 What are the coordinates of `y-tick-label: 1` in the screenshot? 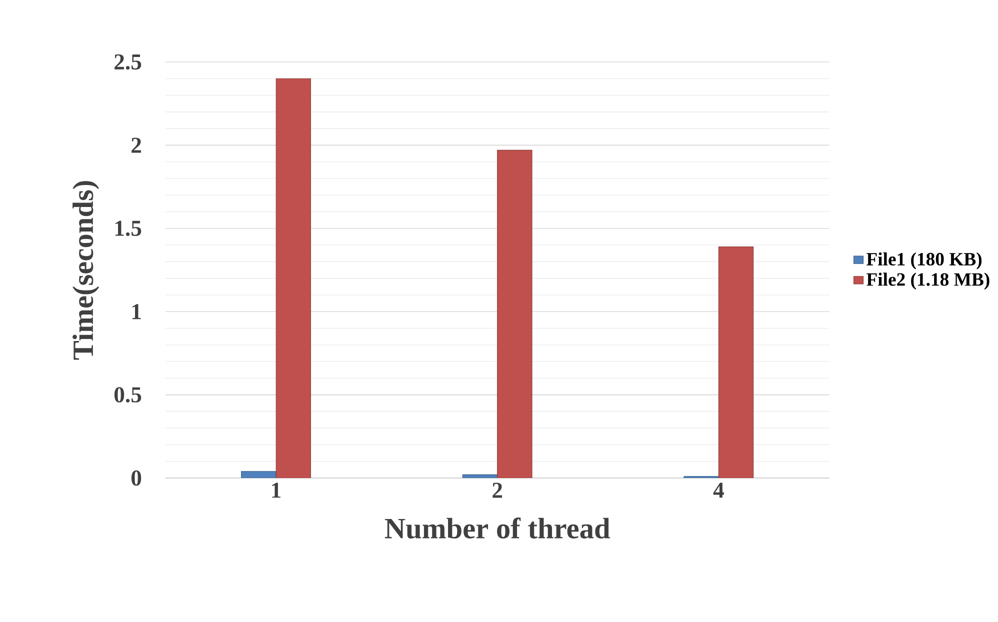 It's located at (136, 312).